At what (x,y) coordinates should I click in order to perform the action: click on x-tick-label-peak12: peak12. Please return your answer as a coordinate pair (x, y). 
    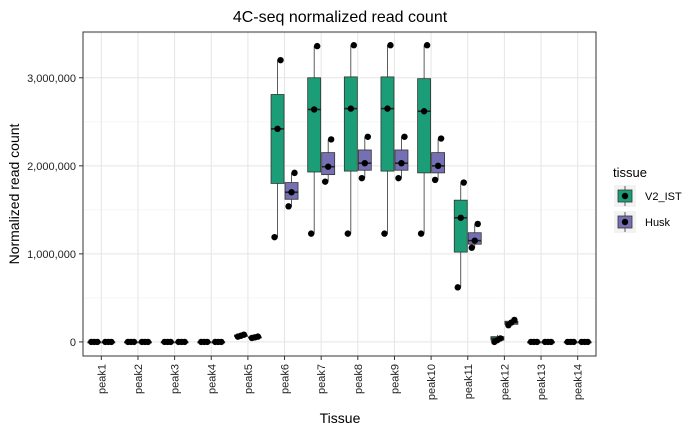
    Looking at the image, I should click on (505, 382).